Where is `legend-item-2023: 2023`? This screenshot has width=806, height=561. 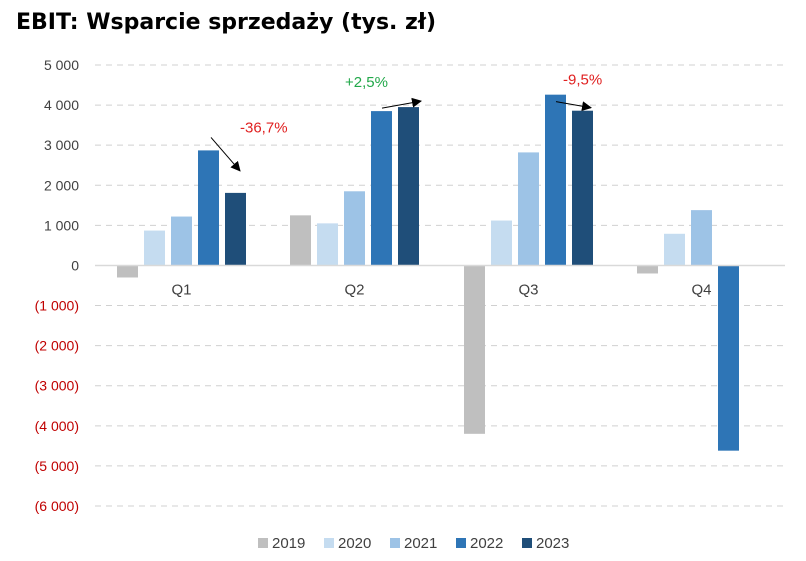
legend-item-2023: 2023 is located at coordinates (545, 543).